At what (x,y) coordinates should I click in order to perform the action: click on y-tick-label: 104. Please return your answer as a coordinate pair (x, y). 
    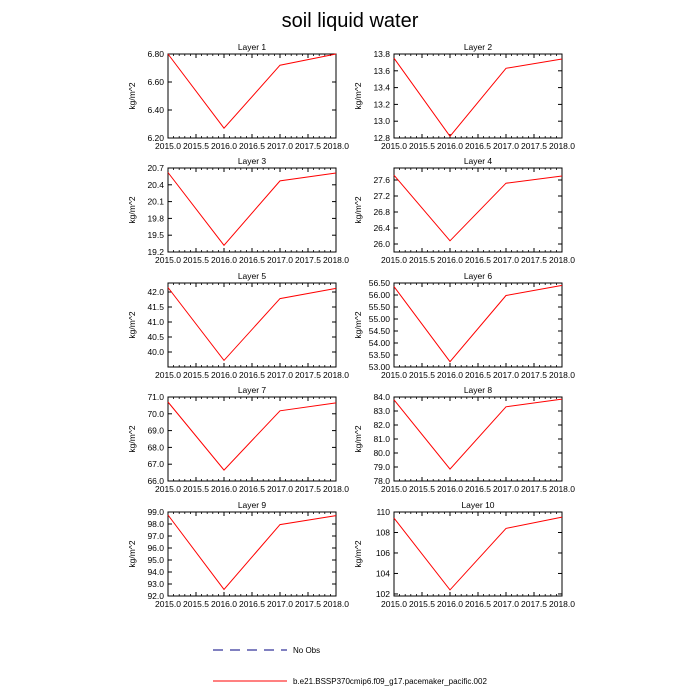
    Looking at the image, I should click on (383, 573).